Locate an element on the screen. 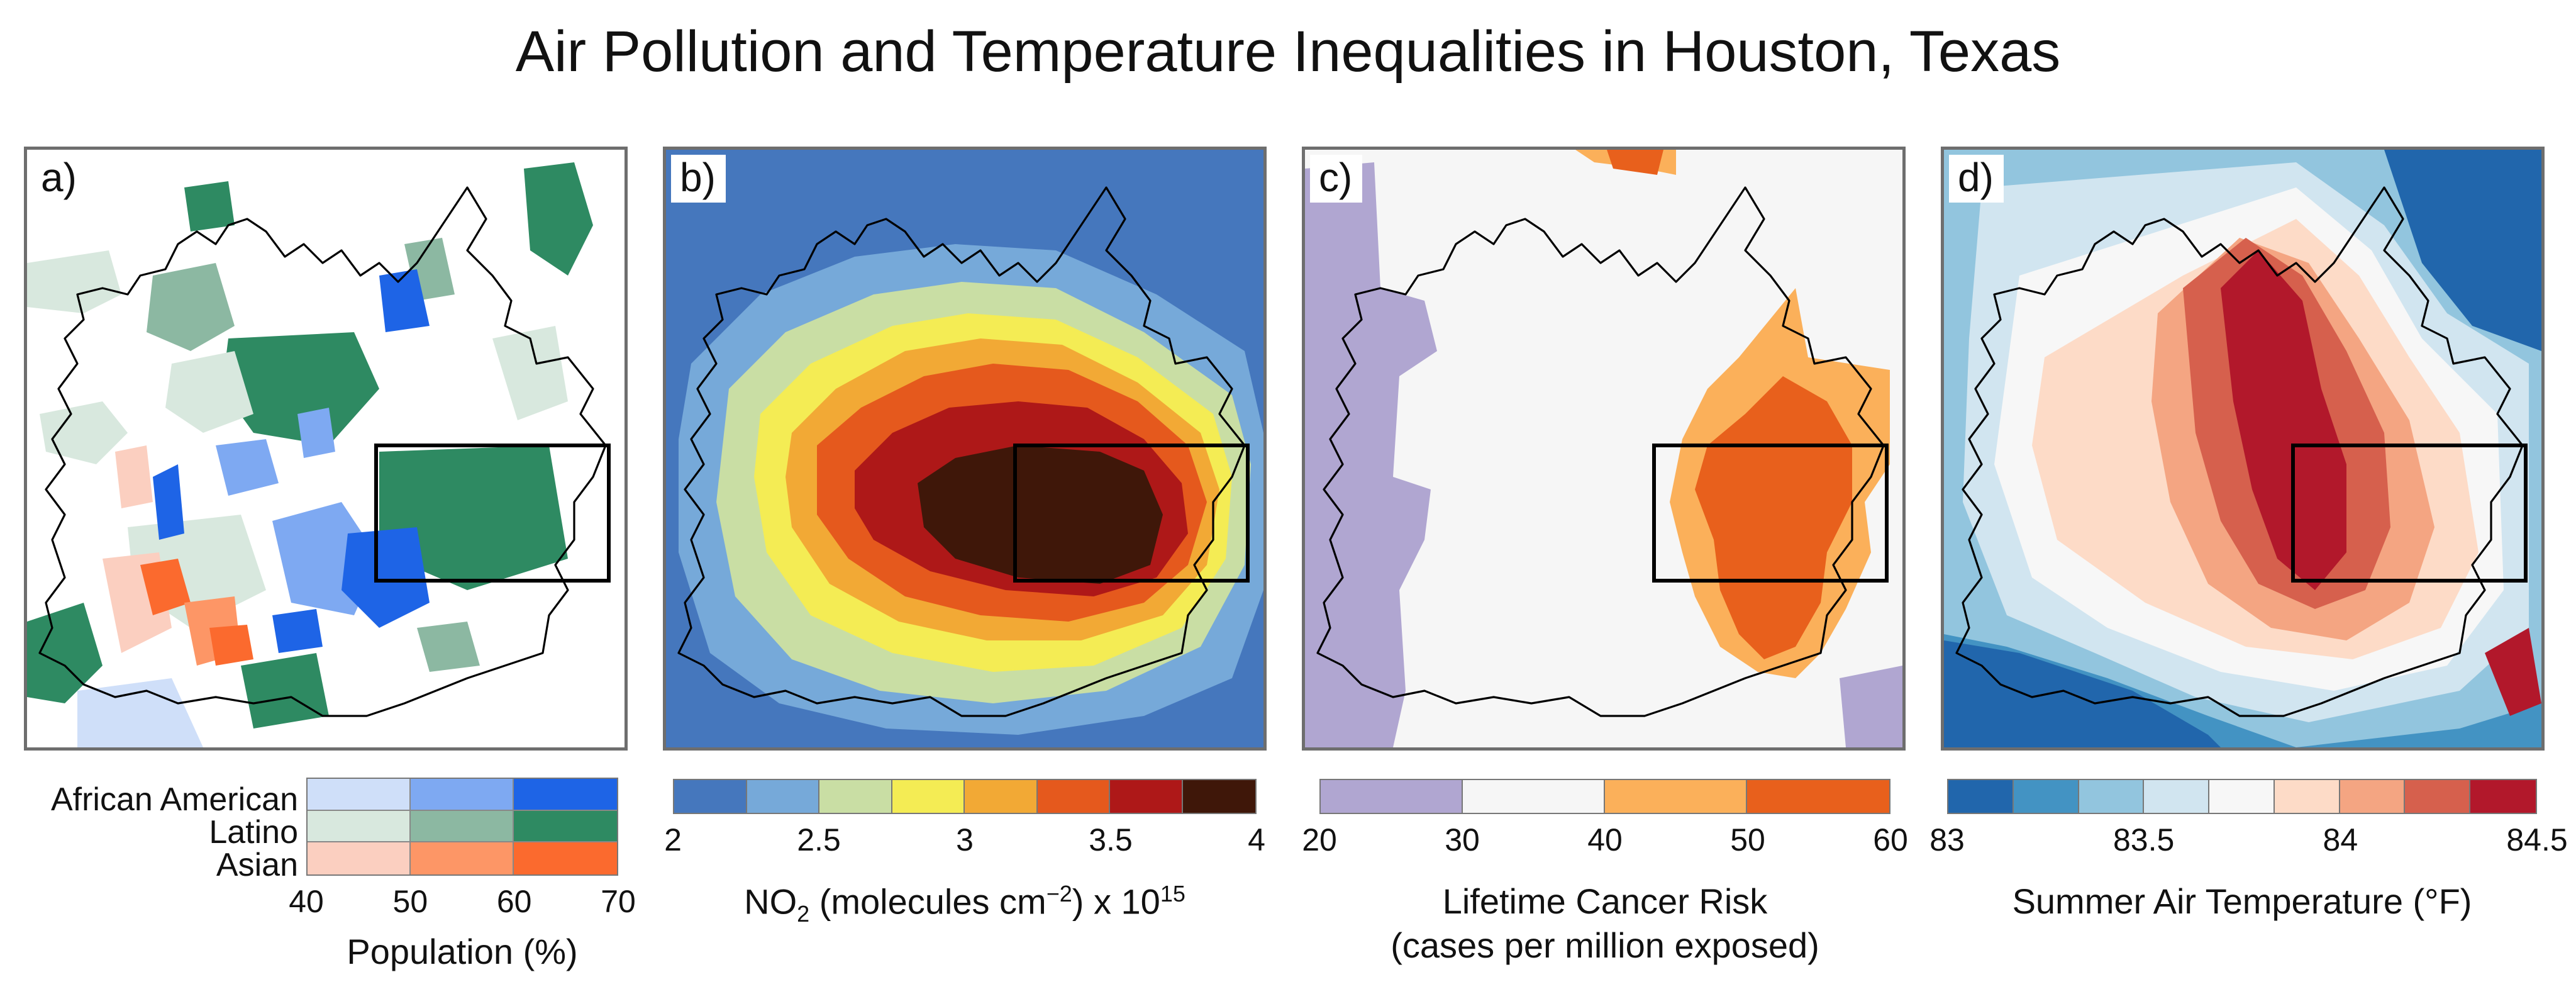 The width and height of the screenshot is (2576, 994). cancer-colorbar is located at coordinates (1604, 797).